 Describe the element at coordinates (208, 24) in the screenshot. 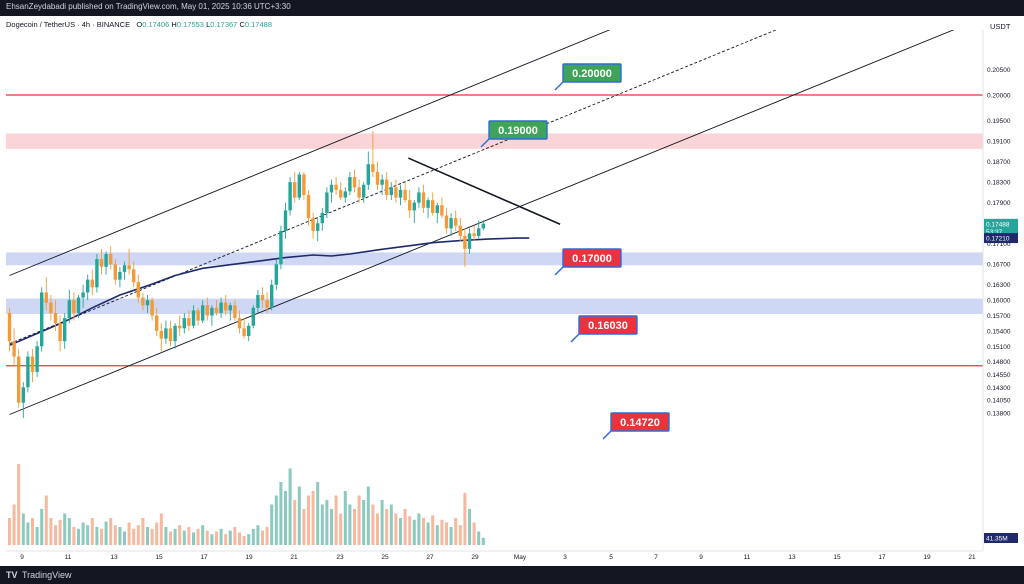

I see `low-label: L` at that location.